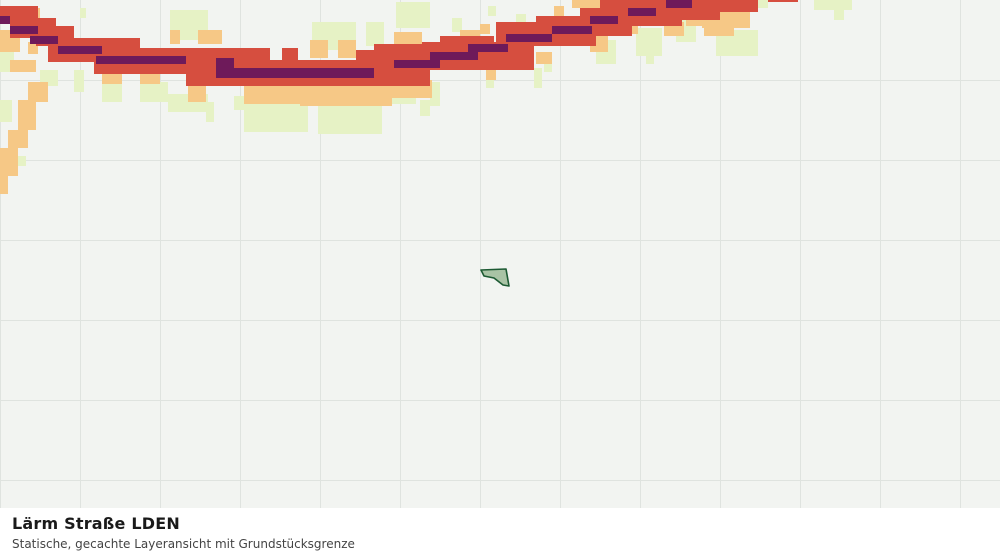 The image size is (1000, 560). What do you see at coordinates (96, 523) in the screenshot?
I see `layer-title: Lärm Straße LDEN` at bounding box center [96, 523].